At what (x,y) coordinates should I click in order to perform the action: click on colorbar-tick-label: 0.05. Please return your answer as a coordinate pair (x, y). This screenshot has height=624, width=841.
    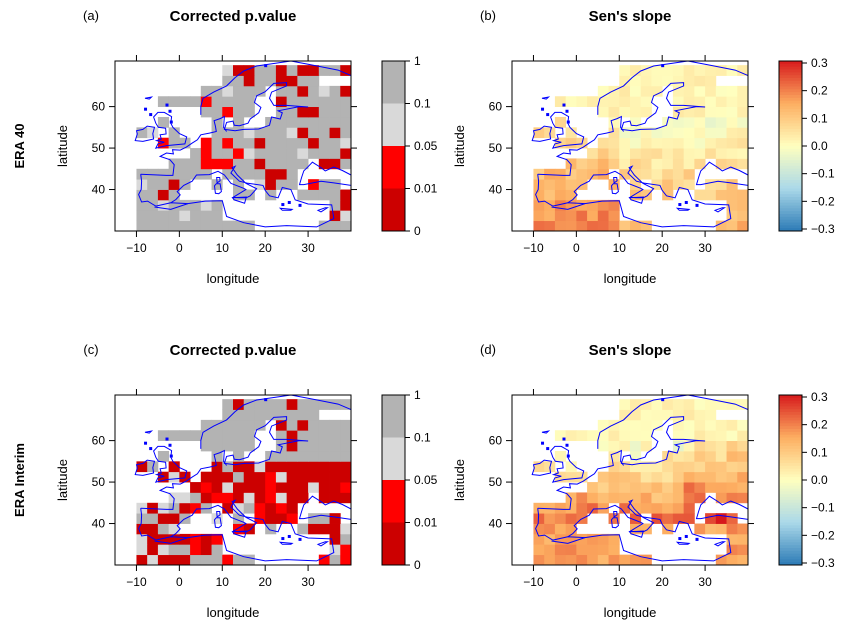
    Looking at the image, I should click on (426, 480).